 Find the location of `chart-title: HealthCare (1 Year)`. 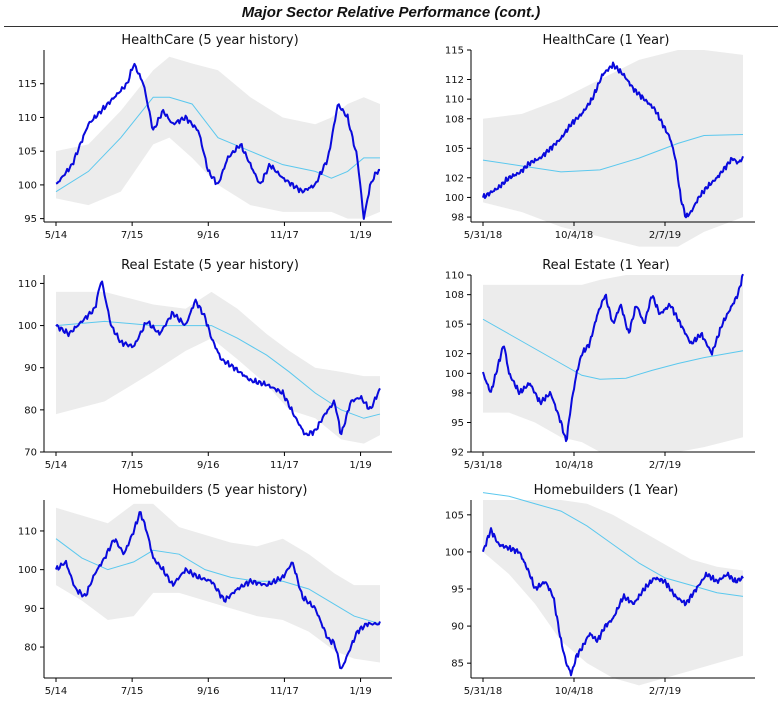

chart-title: HealthCare (1 Year) is located at coordinates (606, 40).